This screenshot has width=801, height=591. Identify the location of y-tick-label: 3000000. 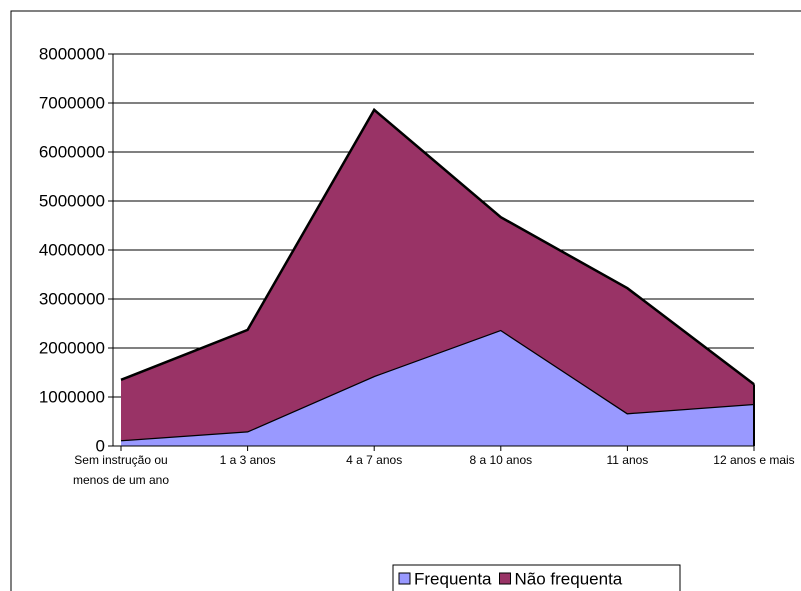
(72, 298).